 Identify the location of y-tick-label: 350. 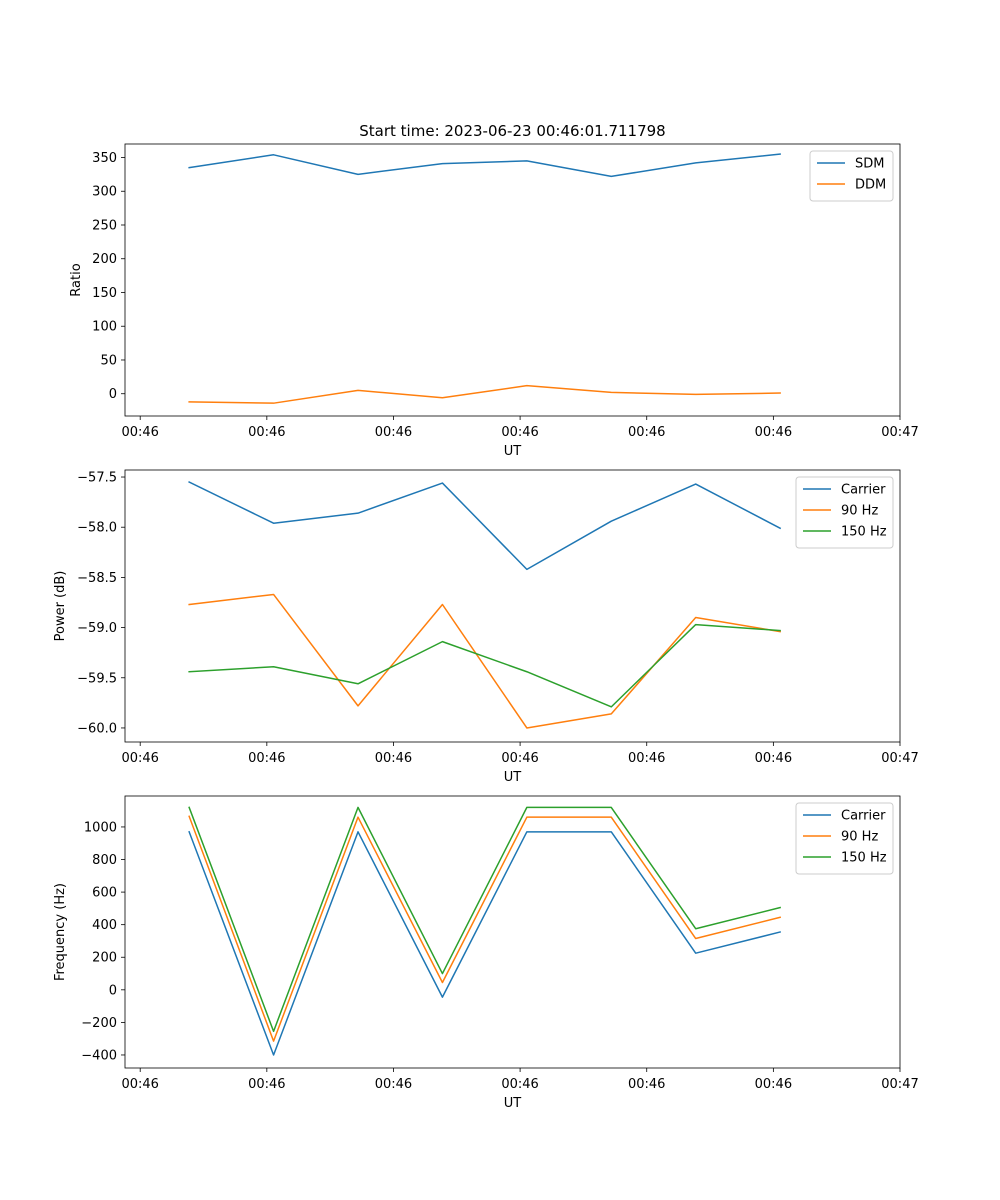
(104, 158).